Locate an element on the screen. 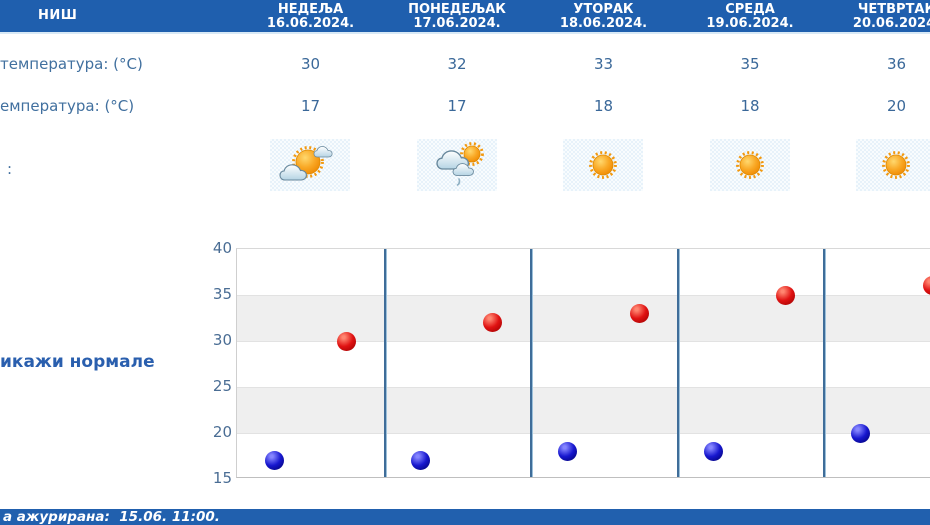 This screenshot has width=930, height=525. max-temp-value: 32 is located at coordinates (457, 64).